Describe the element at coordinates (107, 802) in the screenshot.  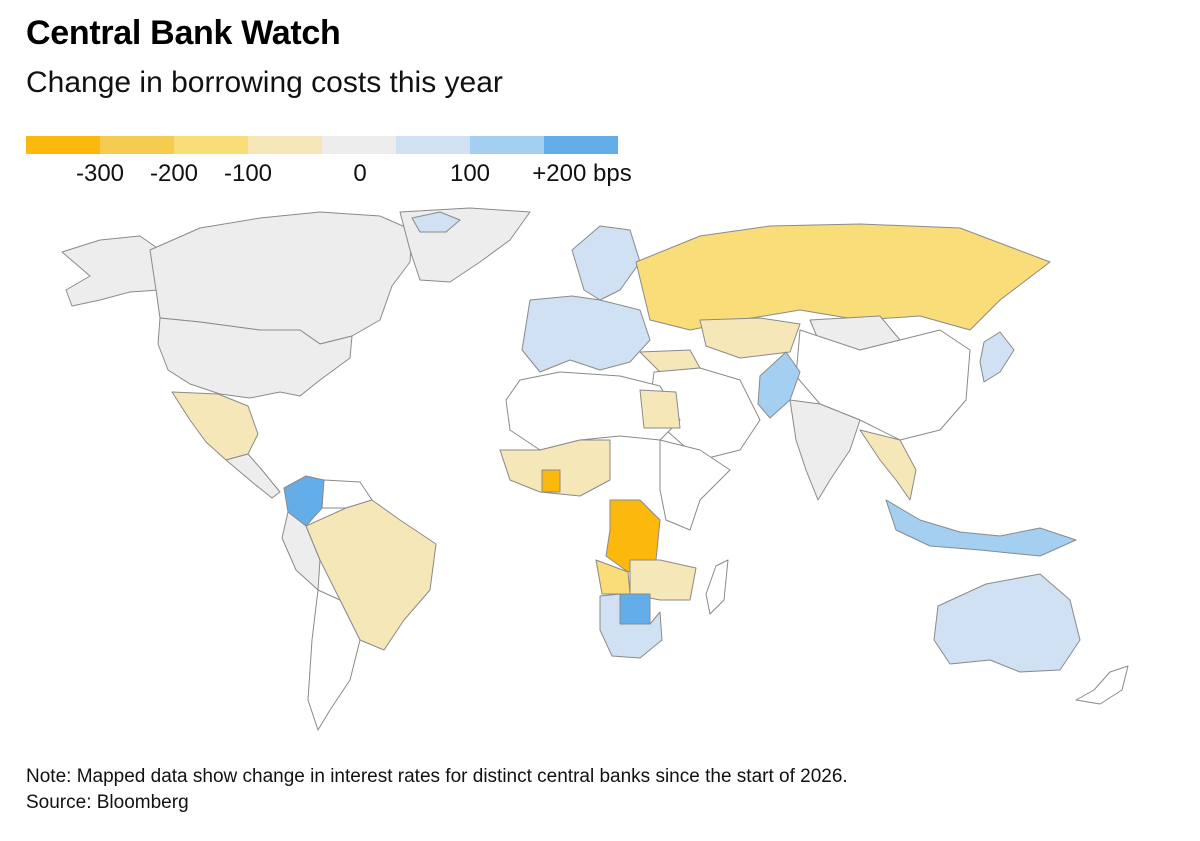
I see `chart-source: Source: Bloomberg` at that location.